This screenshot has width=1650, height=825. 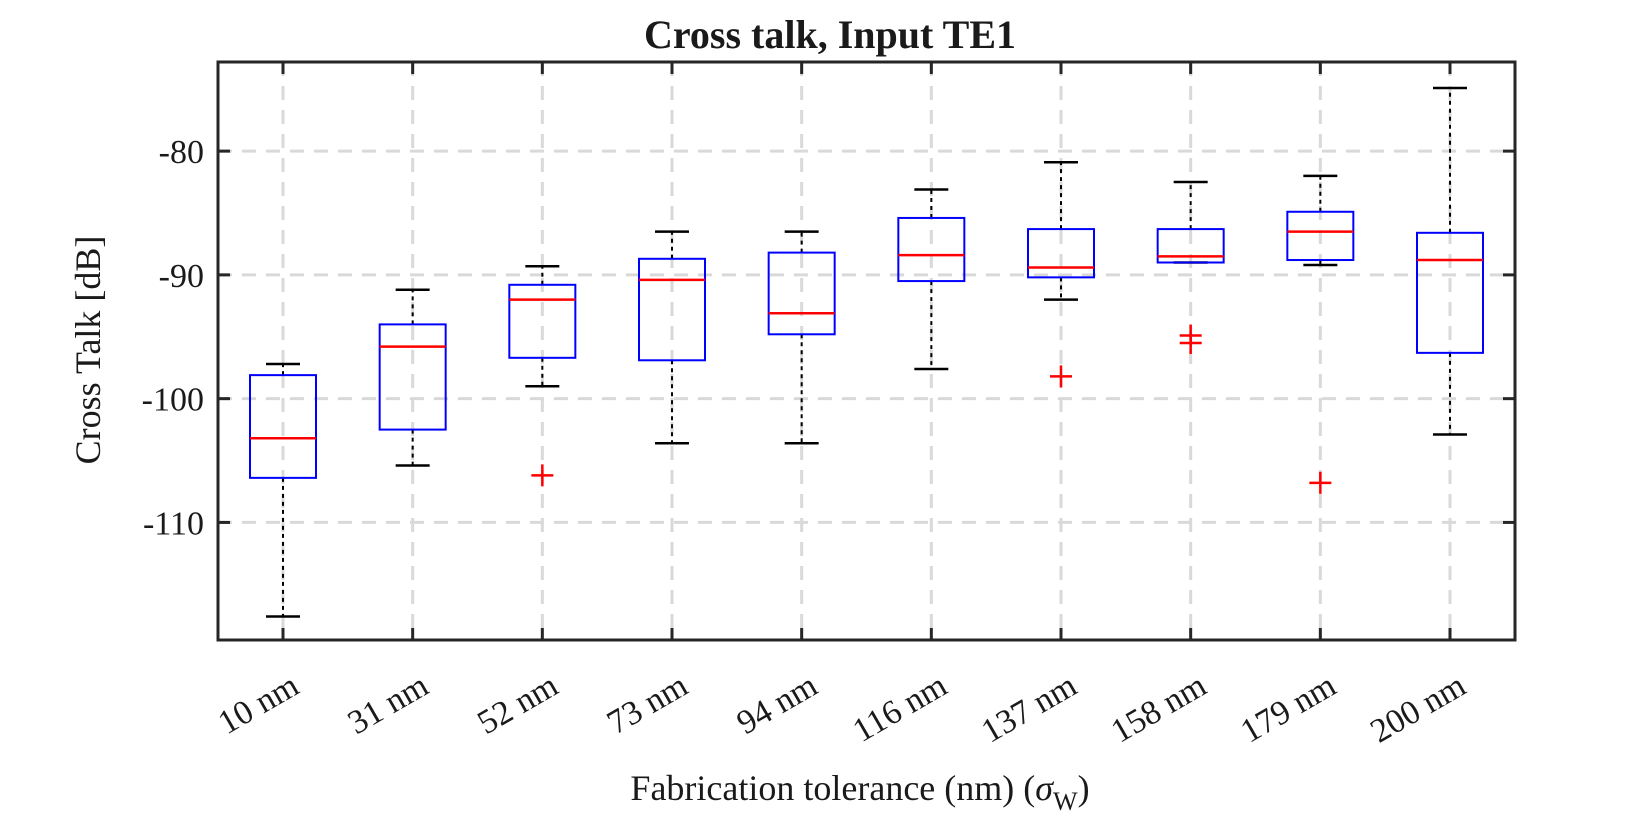 What do you see at coordinates (283, 490) in the screenshot?
I see `box-10-nm` at bounding box center [283, 490].